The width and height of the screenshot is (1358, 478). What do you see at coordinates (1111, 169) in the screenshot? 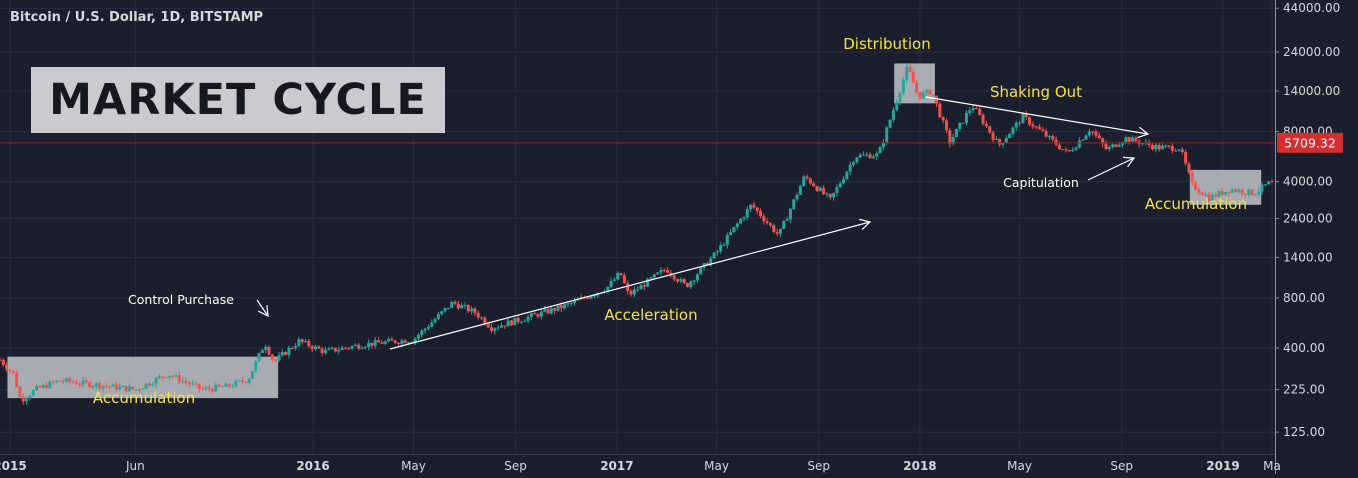
I see `capitulation-arrow-shaft` at bounding box center [1111, 169].